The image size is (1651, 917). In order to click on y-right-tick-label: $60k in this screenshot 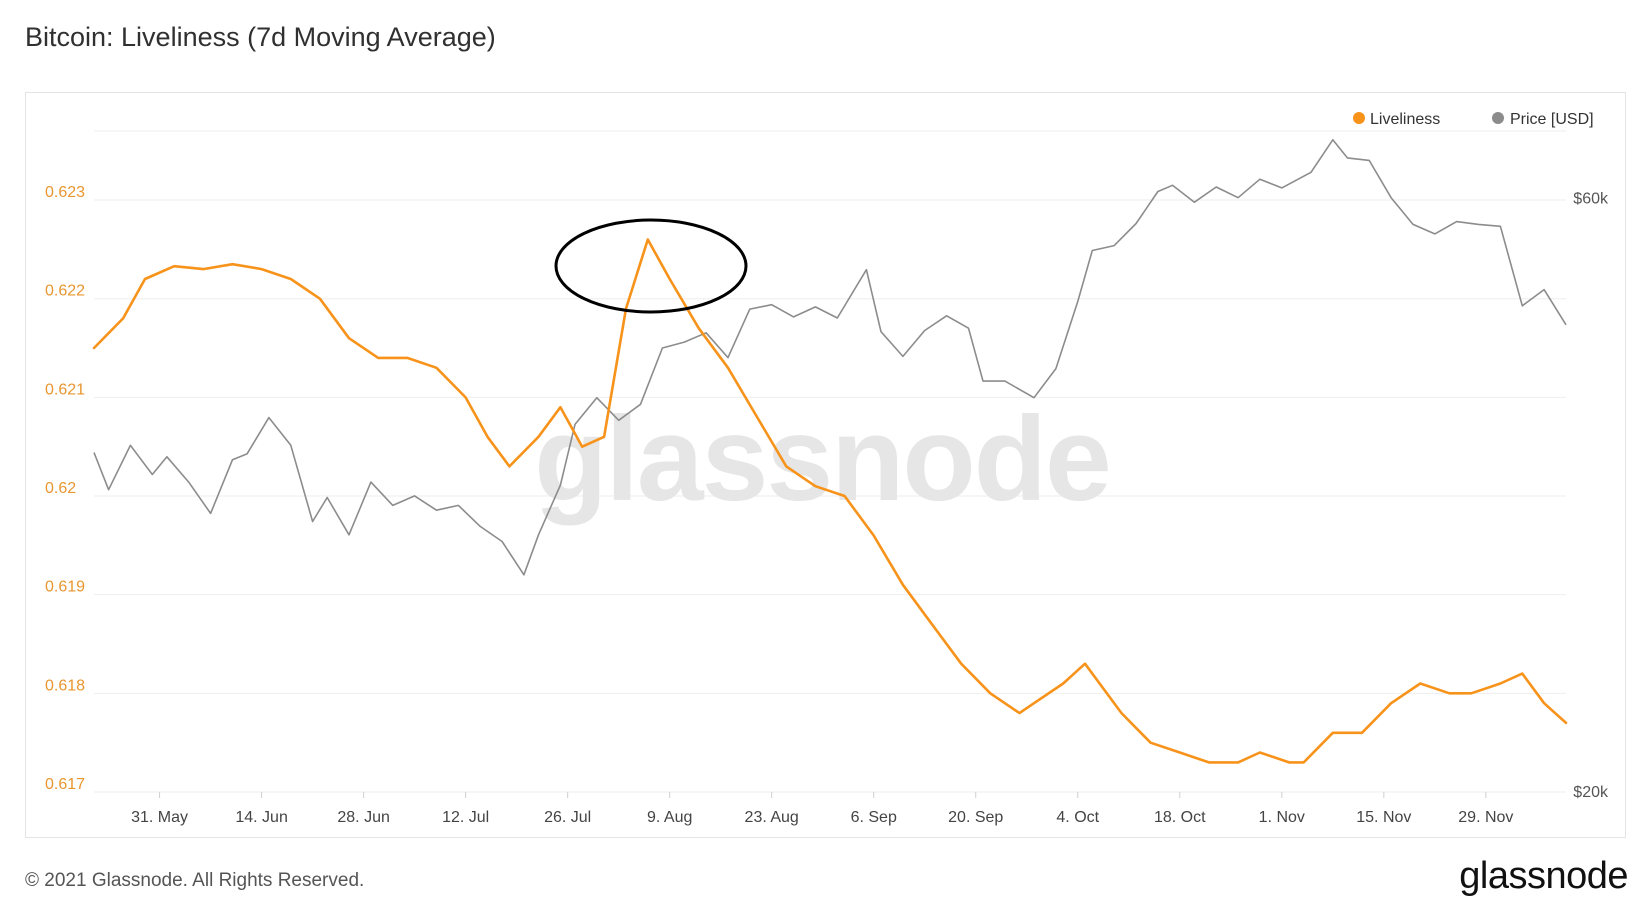, I will do `click(1591, 199)`.